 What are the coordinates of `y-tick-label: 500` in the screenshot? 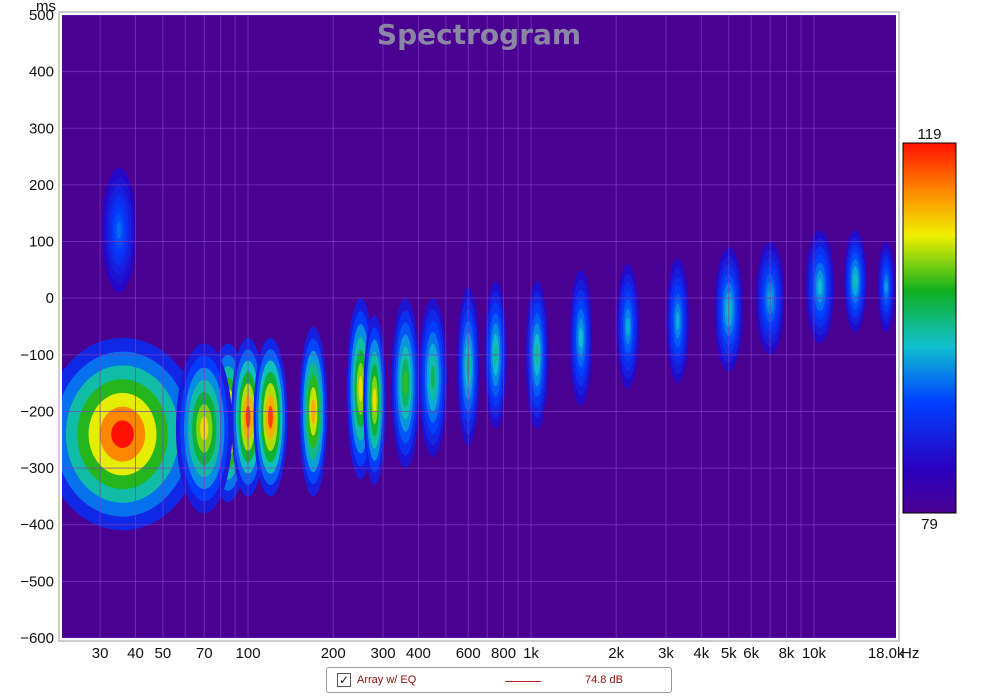 It's located at (41, 15).